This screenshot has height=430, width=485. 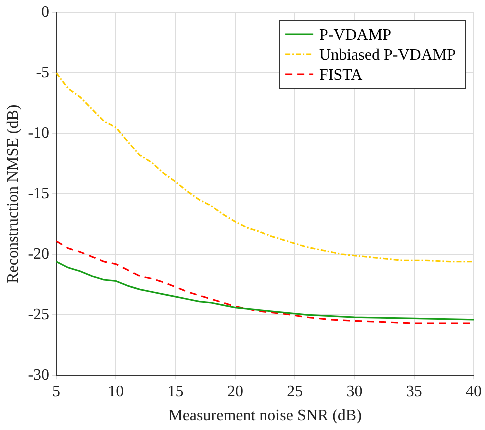 What do you see at coordinates (176, 391) in the screenshot?
I see `x-tick-label: 15` at bounding box center [176, 391].